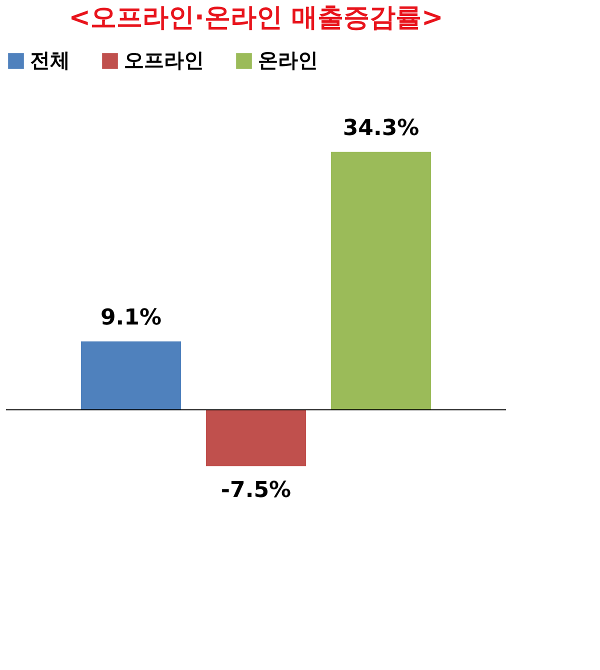 The height and width of the screenshot is (670, 600). I want to click on legend-label: 온라인, so click(288, 60).